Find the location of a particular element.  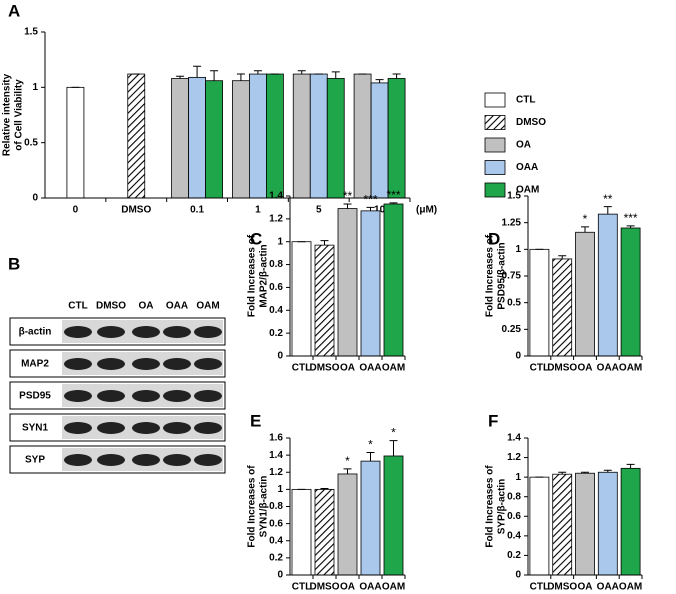

x-tick-label: 0 is located at coordinates (76, 210).